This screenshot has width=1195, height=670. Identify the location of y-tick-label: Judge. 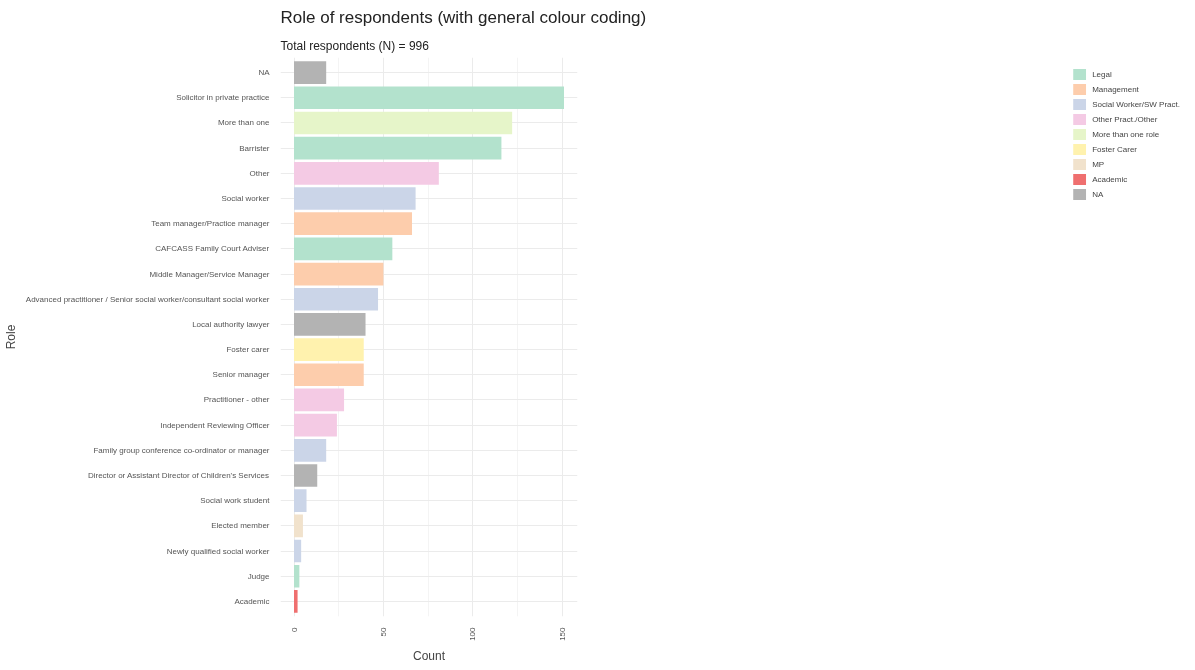
(259, 576).